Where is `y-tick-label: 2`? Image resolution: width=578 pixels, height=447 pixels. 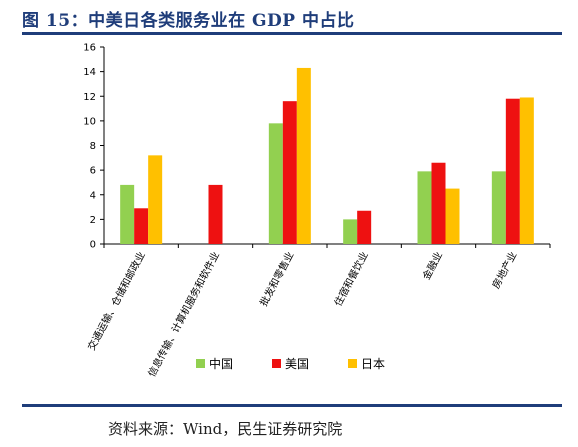
y-tick-label: 2 is located at coordinates (93, 220).